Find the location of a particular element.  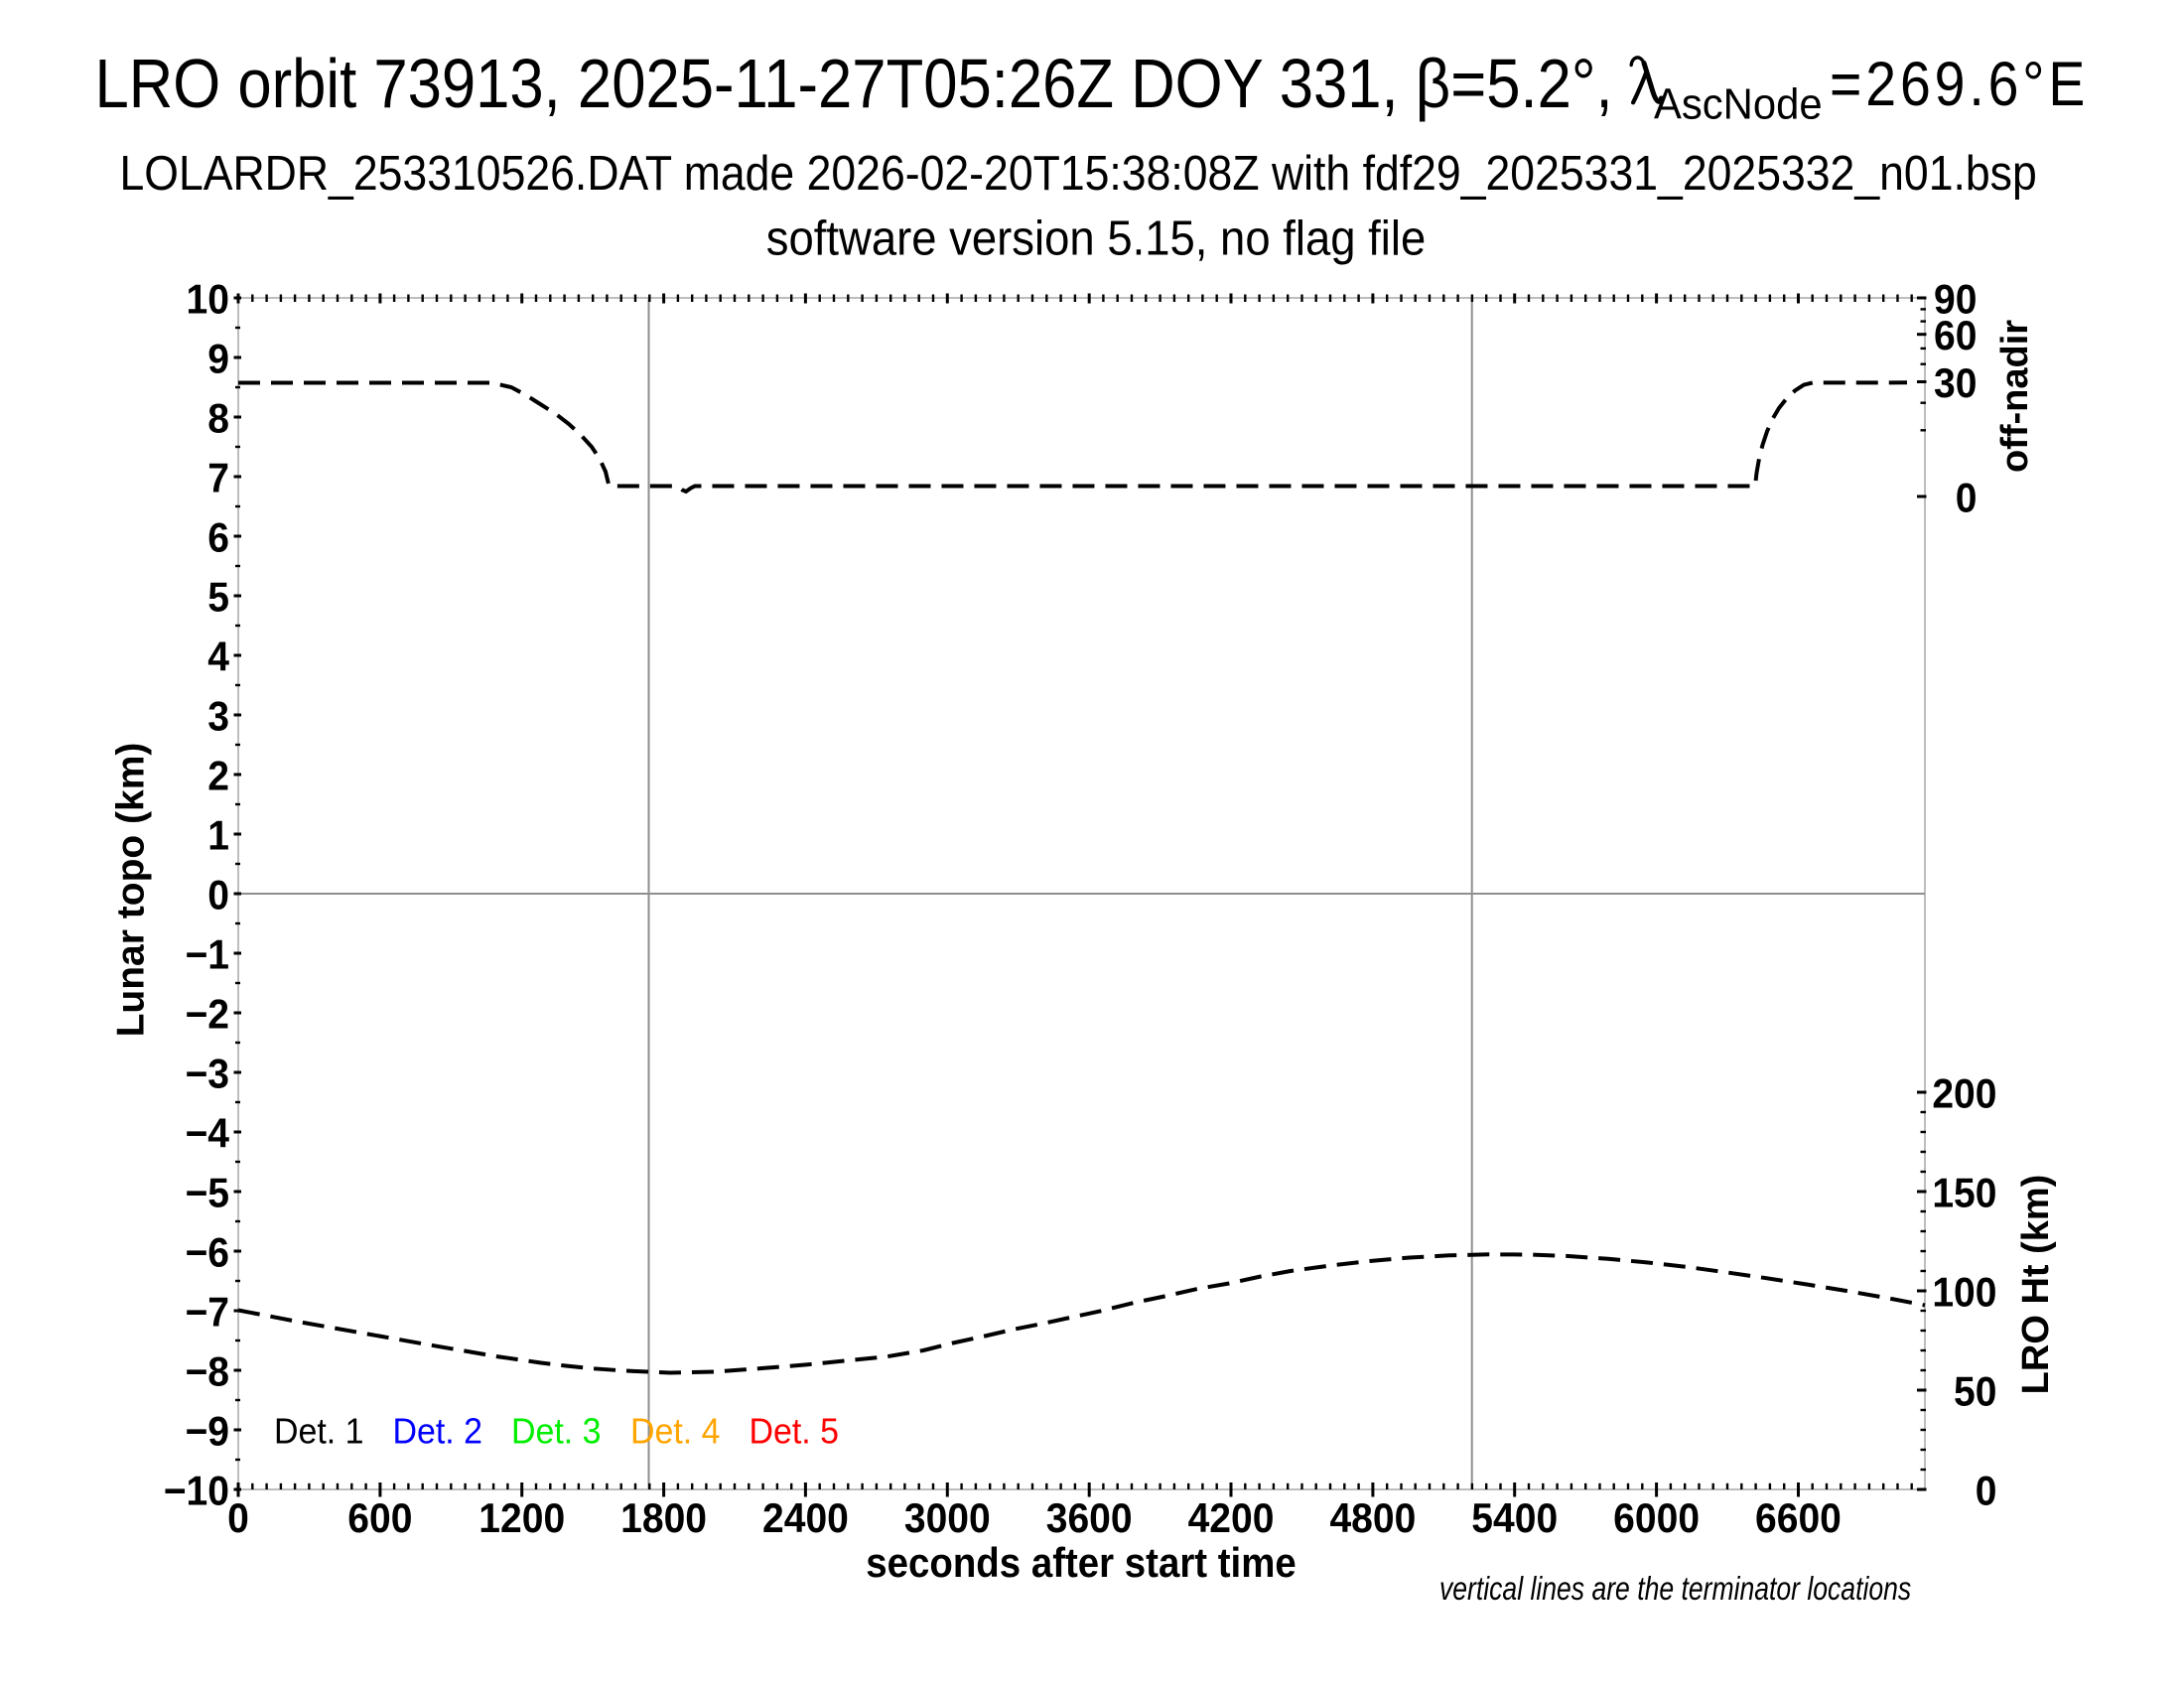

svg-text: 7 is located at coordinates (218, 477).